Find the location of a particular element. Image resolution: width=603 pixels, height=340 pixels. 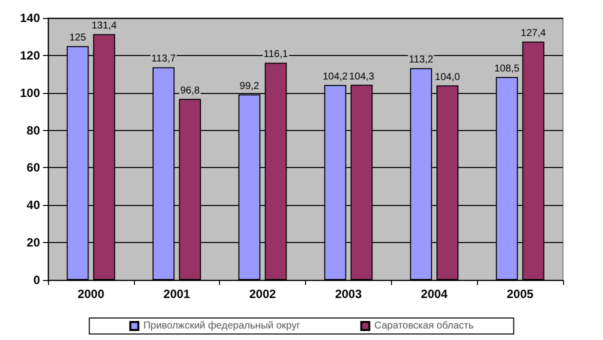

data-label: 131,4 is located at coordinates (105, 26).